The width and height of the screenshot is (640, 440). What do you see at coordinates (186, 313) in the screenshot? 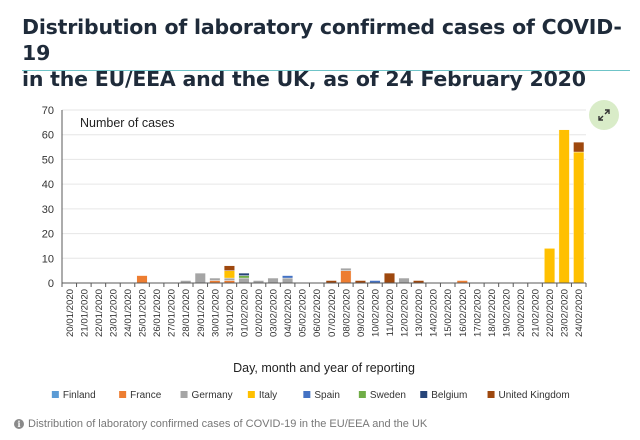
I see `x-tick-label: 28/01/2020` at bounding box center [186, 313].